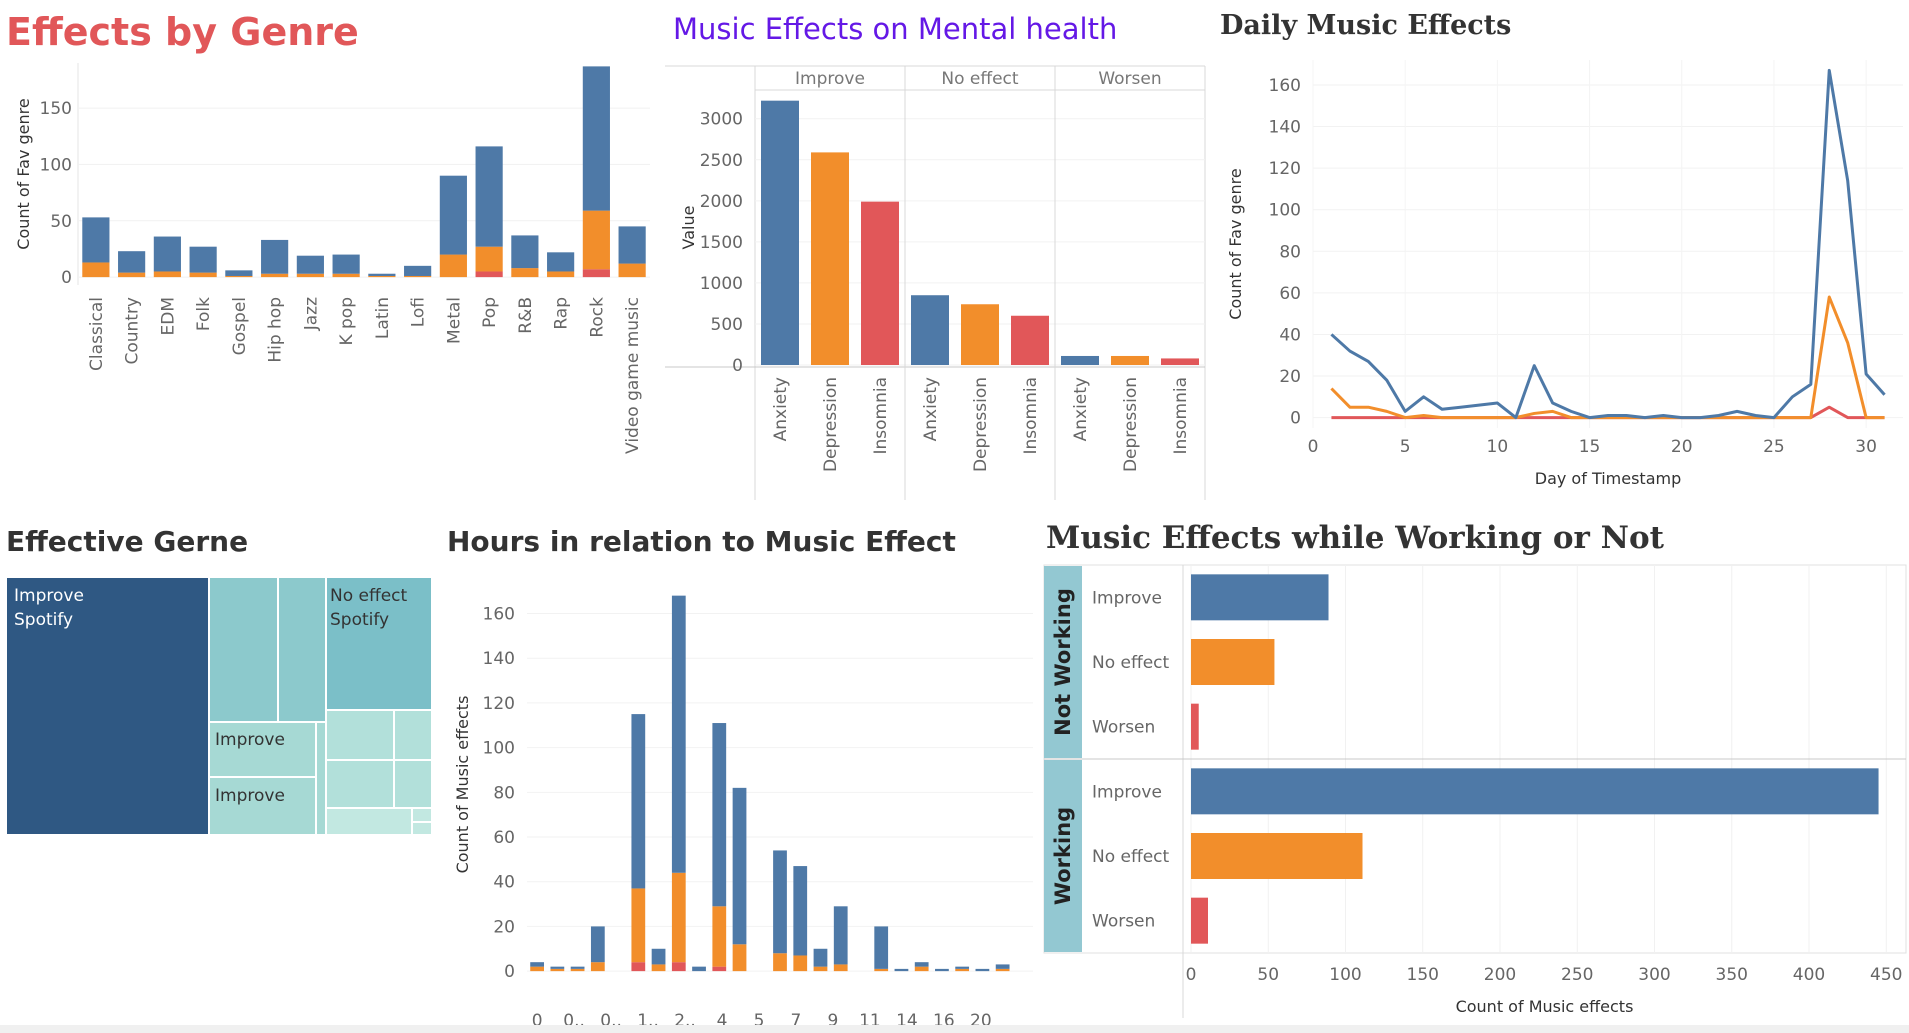  What do you see at coordinates (1498, 447) in the screenshot?
I see `x-tick-label: 10` at bounding box center [1498, 447].